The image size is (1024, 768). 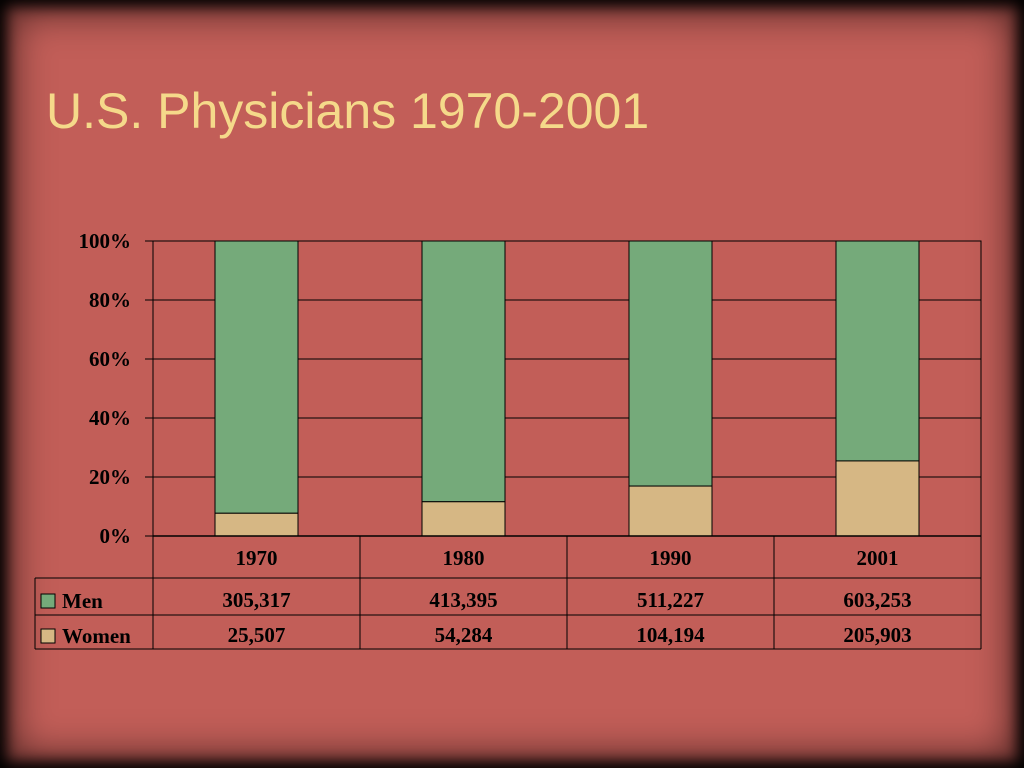 What do you see at coordinates (877, 635) in the screenshot?
I see `data-label-women: 205,903` at bounding box center [877, 635].